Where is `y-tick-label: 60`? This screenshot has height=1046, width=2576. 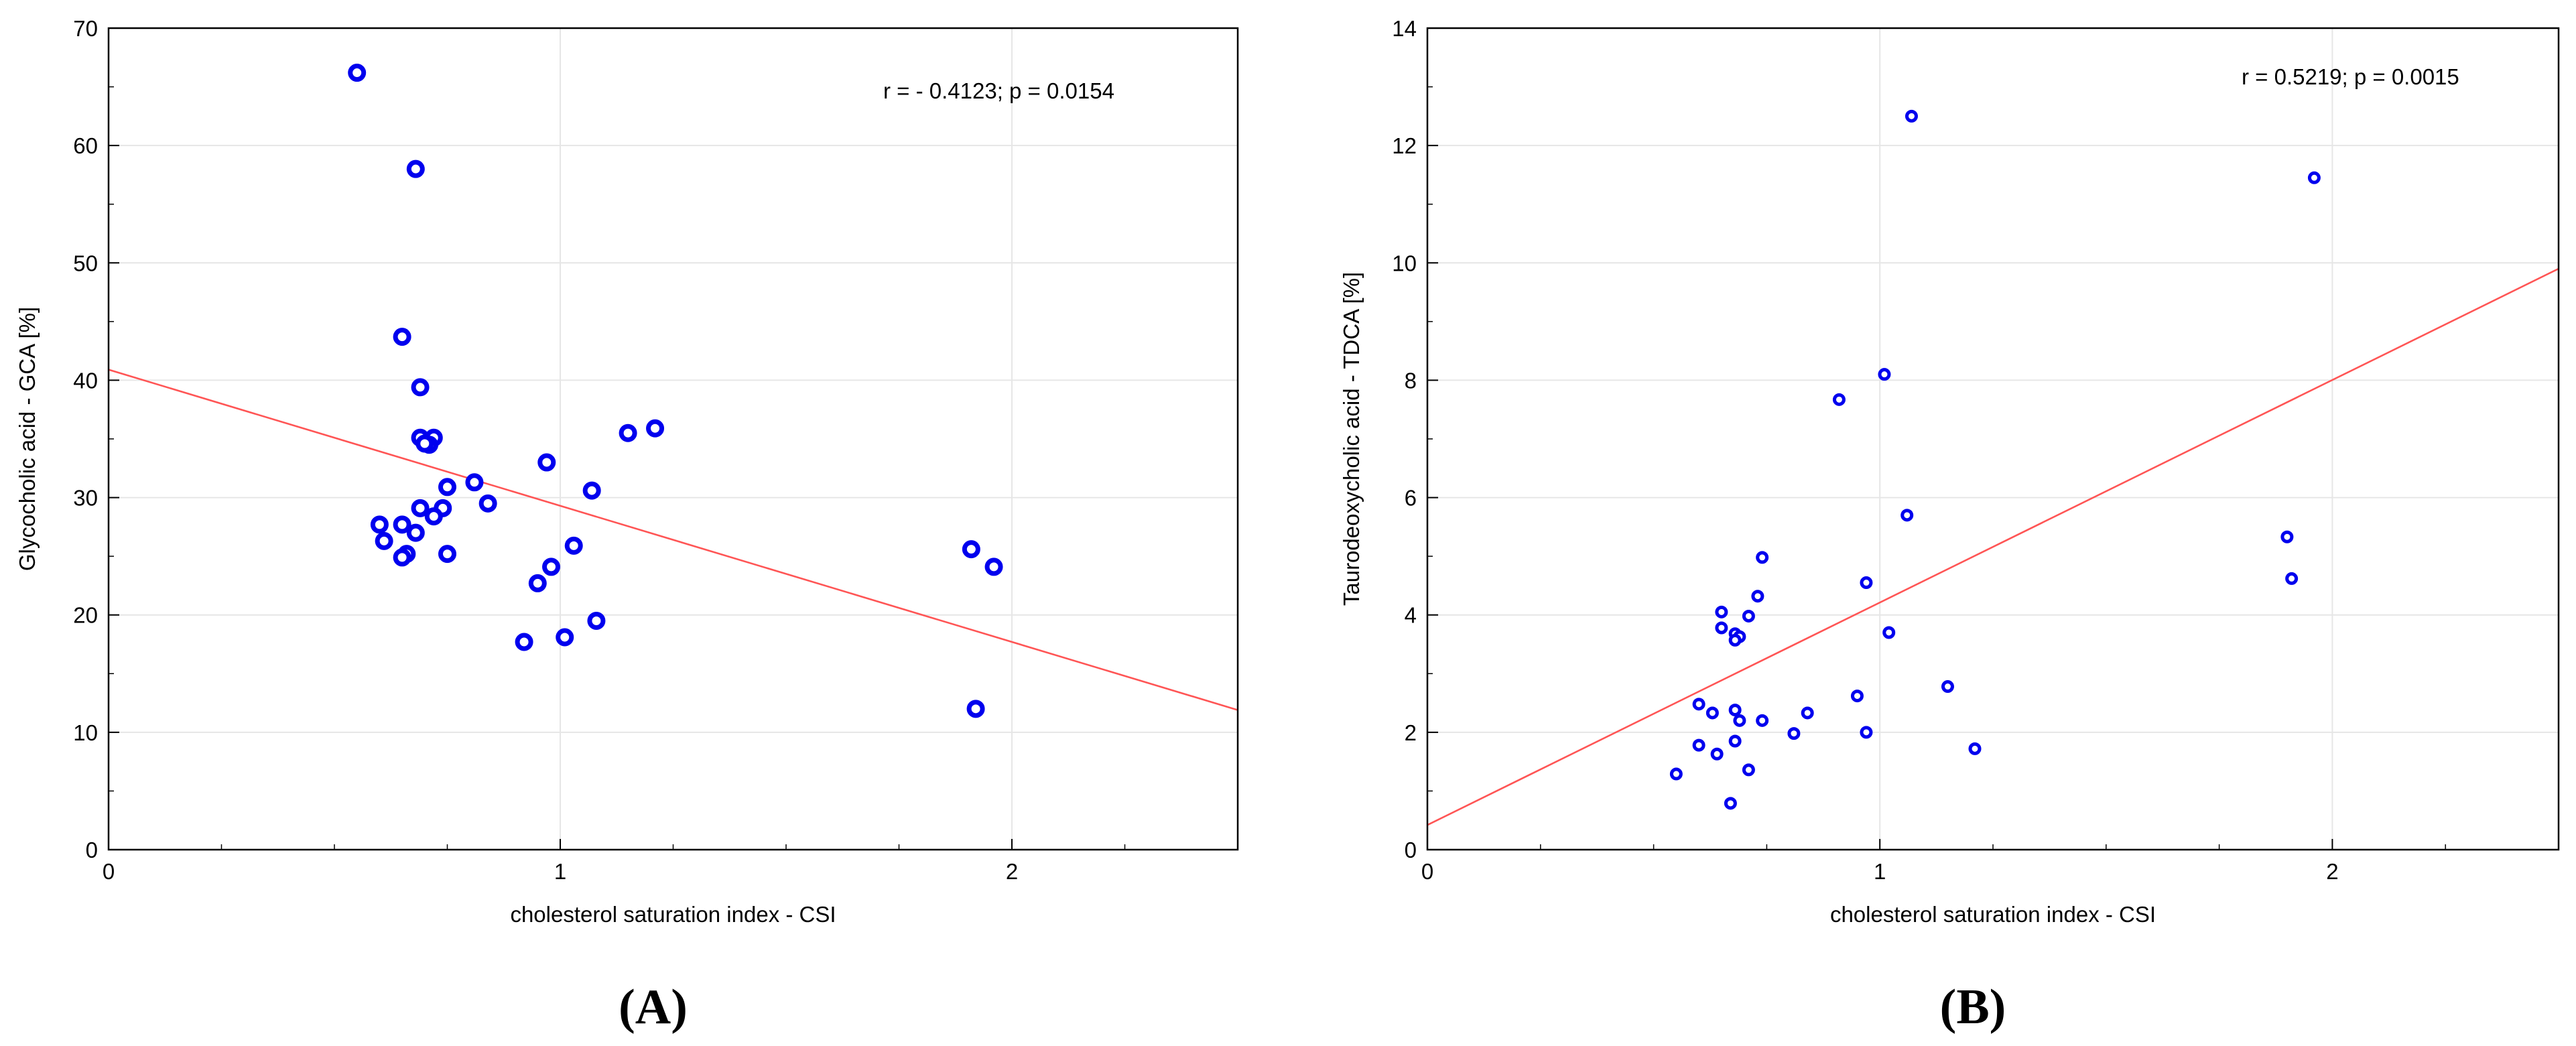 y-tick-label: 60 is located at coordinates (85, 146).